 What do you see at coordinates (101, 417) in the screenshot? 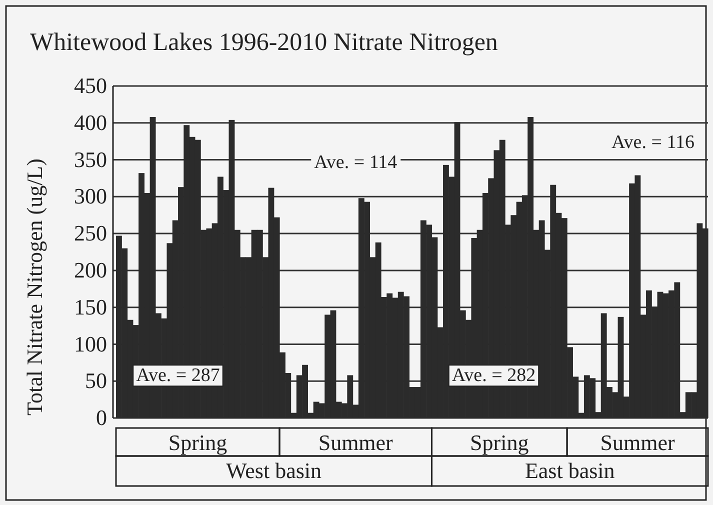
I see `y-tick-label: 0` at bounding box center [101, 417].